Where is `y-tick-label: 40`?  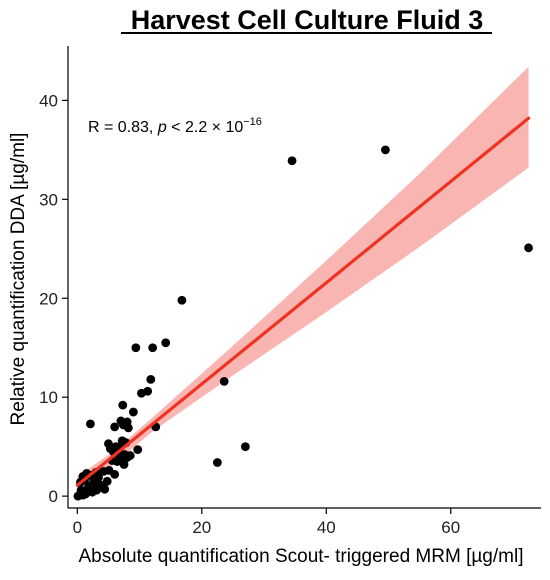
y-tick-label: 40 is located at coordinates (48, 100).